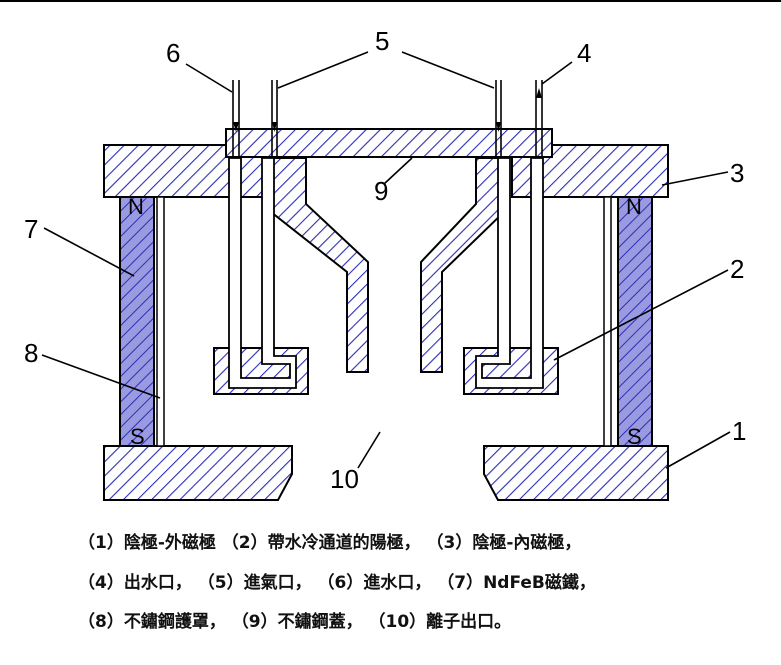 This screenshot has width=781, height=665. I want to click on label-5: 5, so click(382, 41).